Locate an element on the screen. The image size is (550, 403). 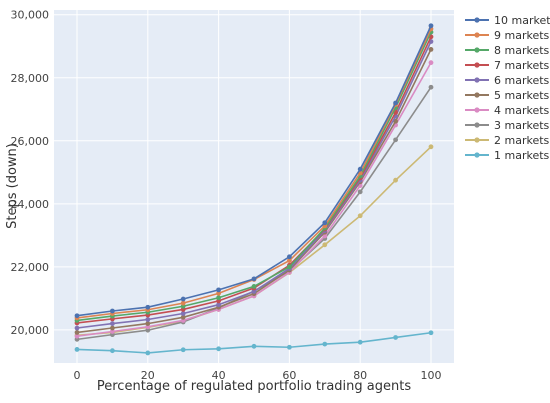
legend-item: 9 markets is located at coordinates (507, 35).